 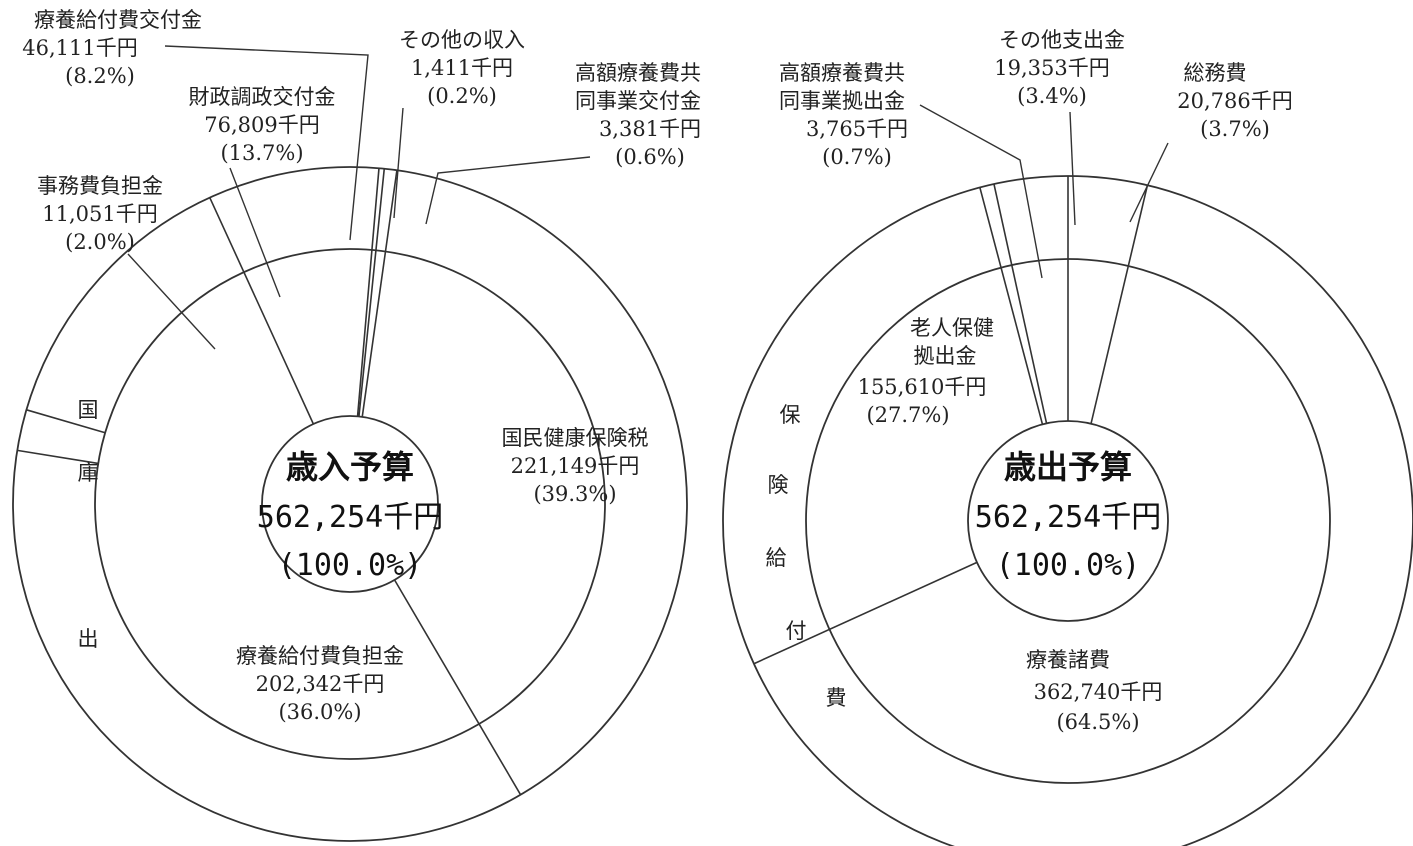 I want to click on slice-amount-other-income: 1,411千円, so click(x=462, y=68).